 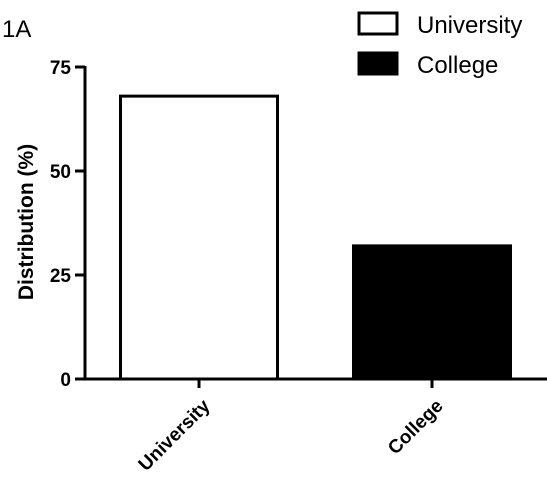 What do you see at coordinates (65, 380) in the screenshot?
I see `y-tick-label: 0` at bounding box center [65, 380].